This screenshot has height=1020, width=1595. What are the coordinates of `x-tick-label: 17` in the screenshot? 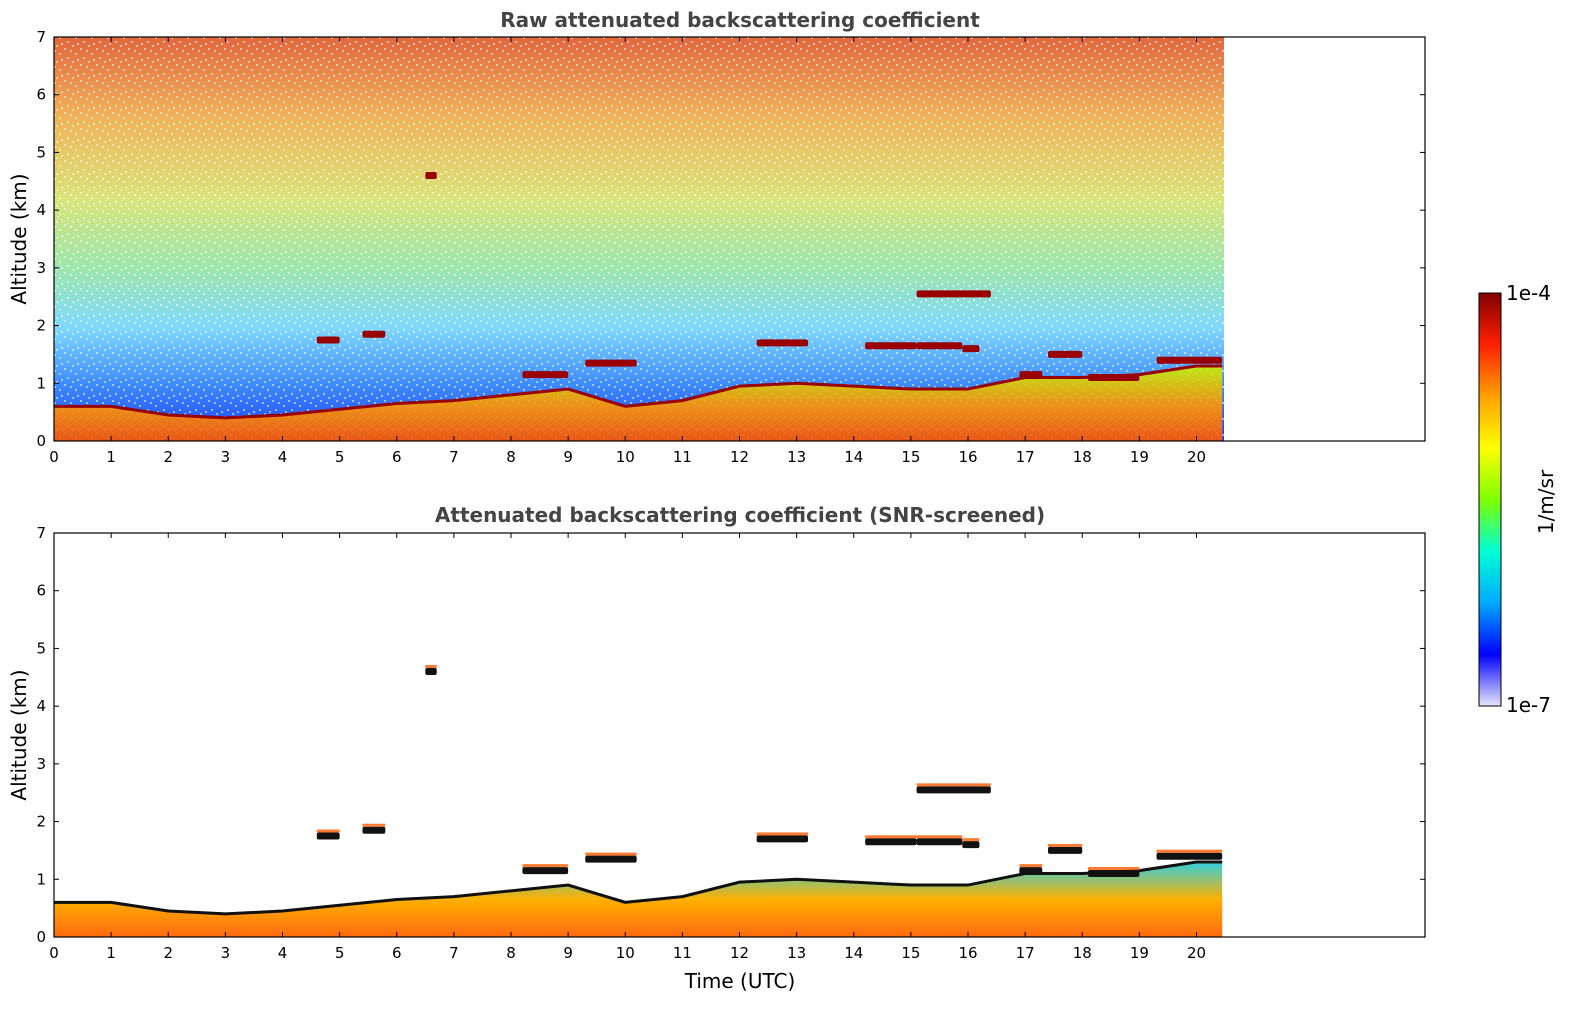 It's located at (1025, 953).